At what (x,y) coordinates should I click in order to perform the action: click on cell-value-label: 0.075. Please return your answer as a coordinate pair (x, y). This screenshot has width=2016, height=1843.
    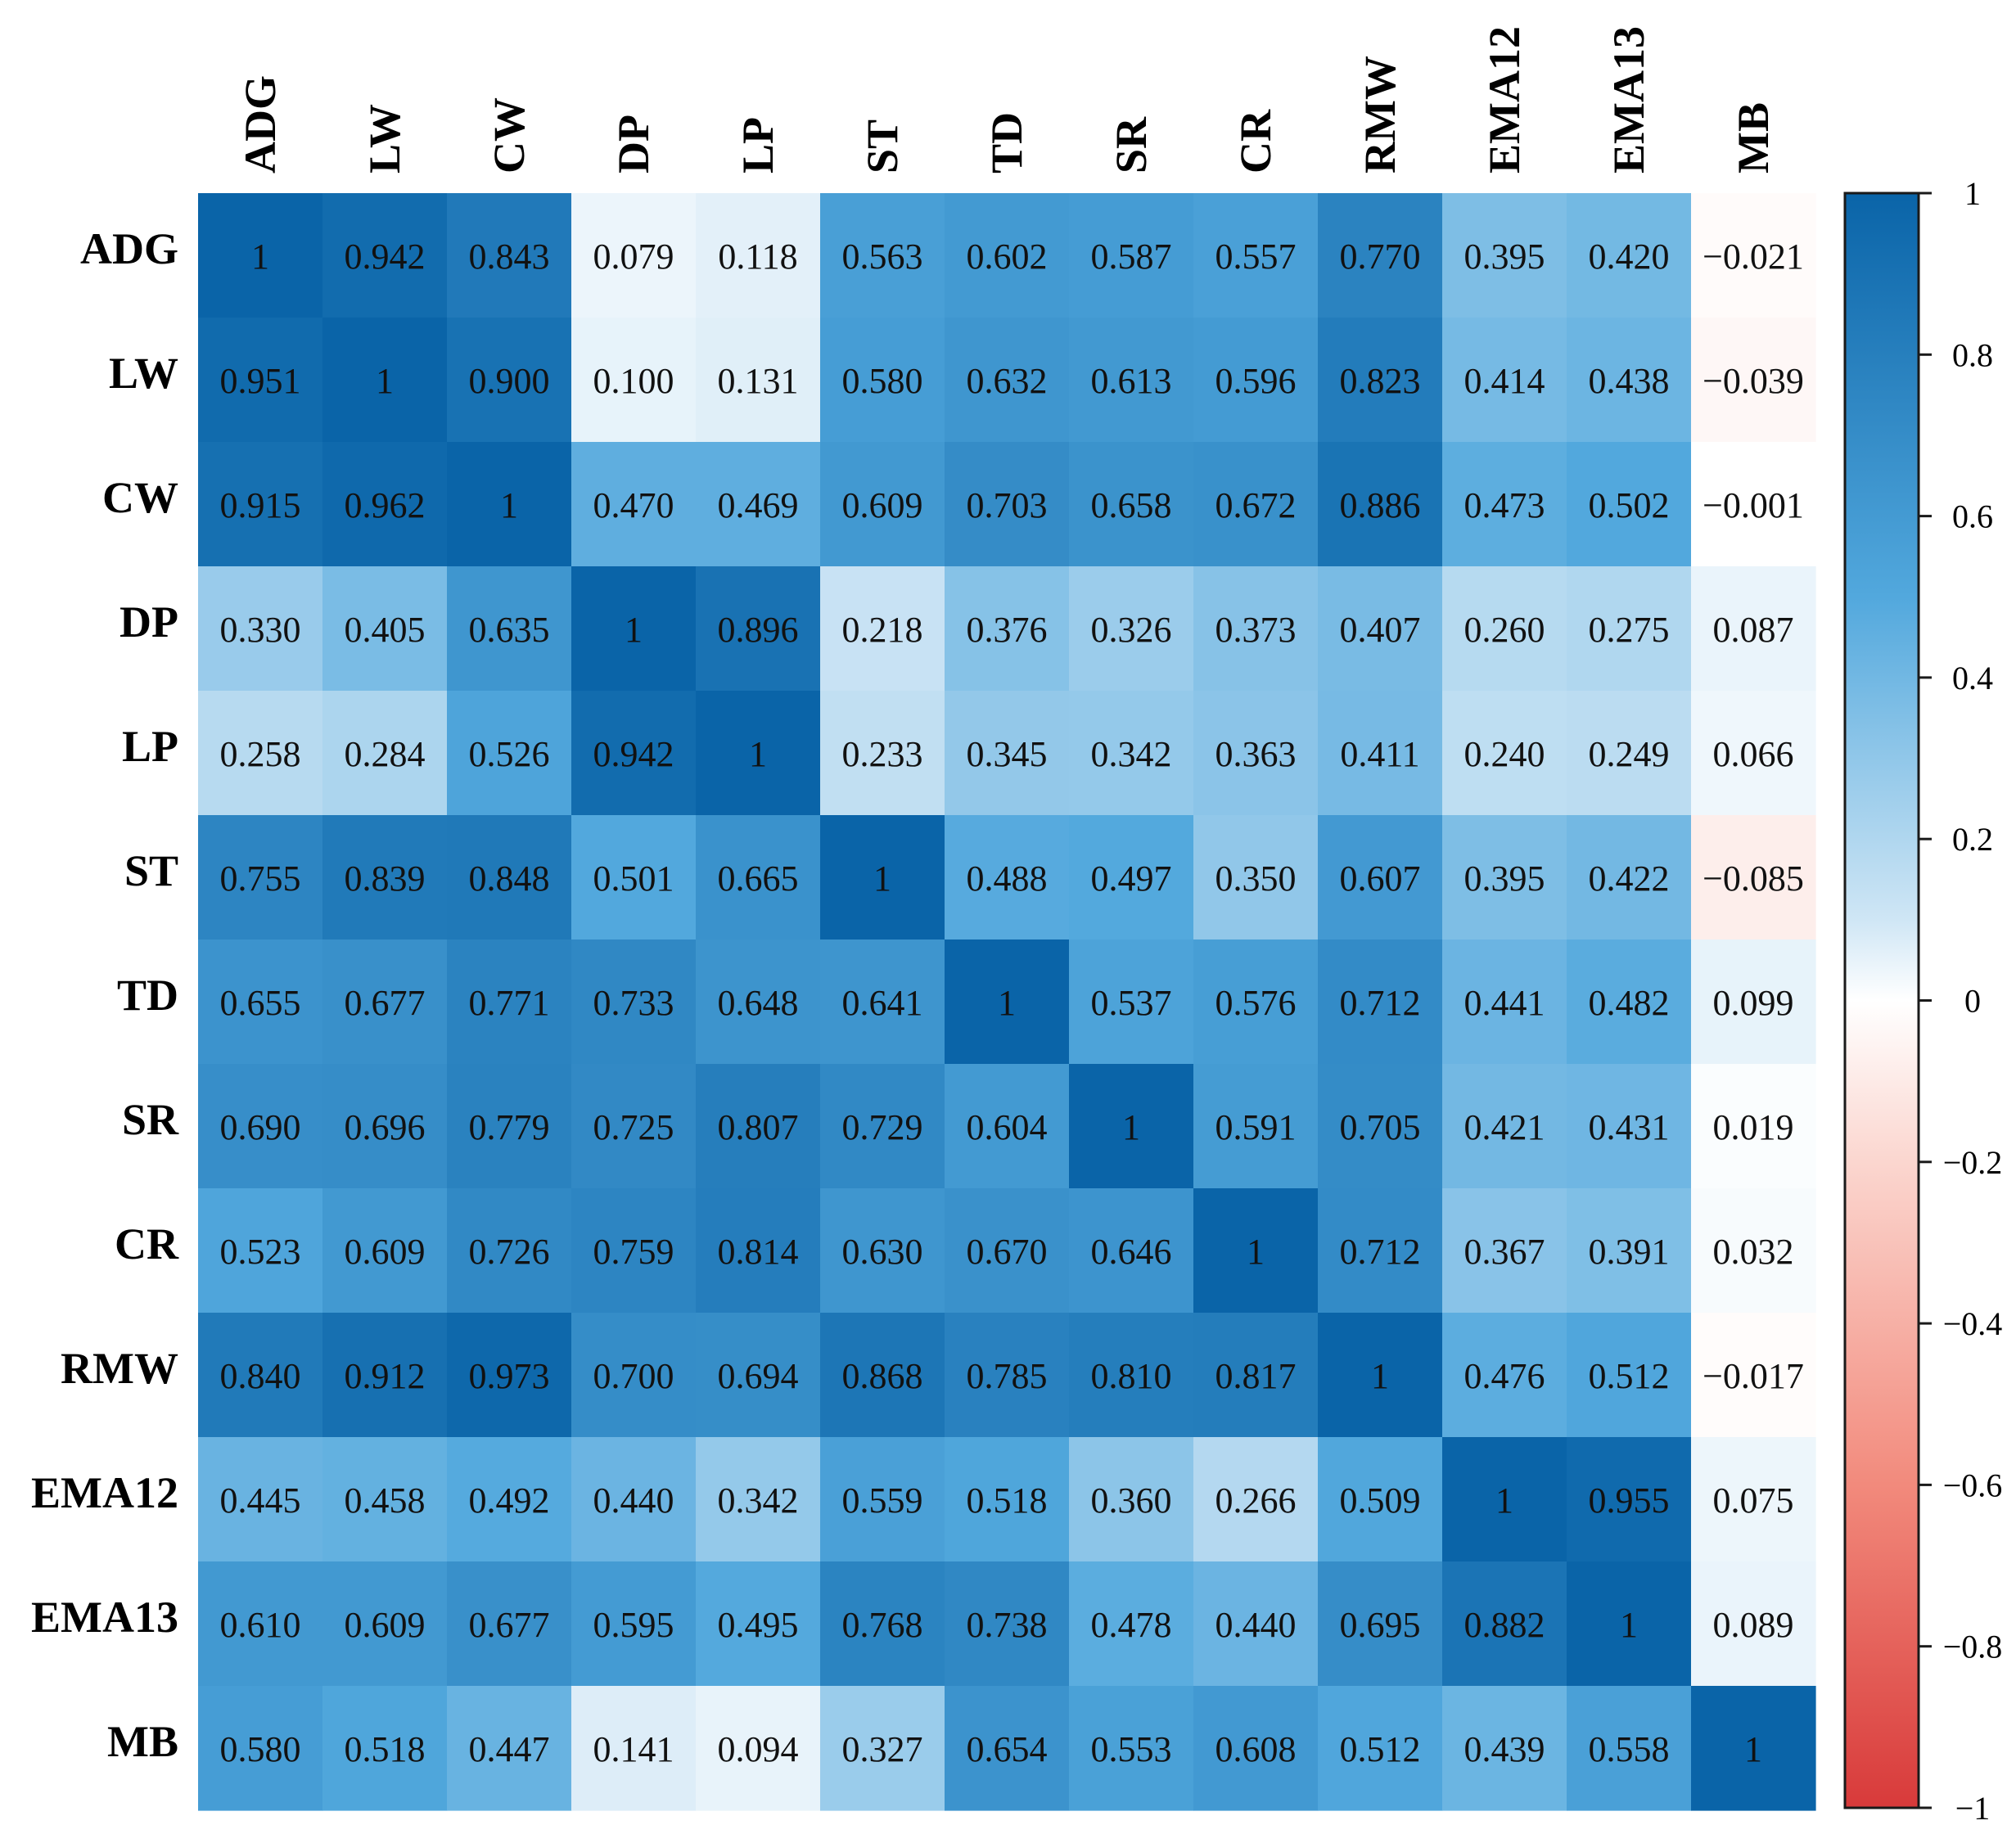
    Looking at the image, I should click on (1753, 1500).